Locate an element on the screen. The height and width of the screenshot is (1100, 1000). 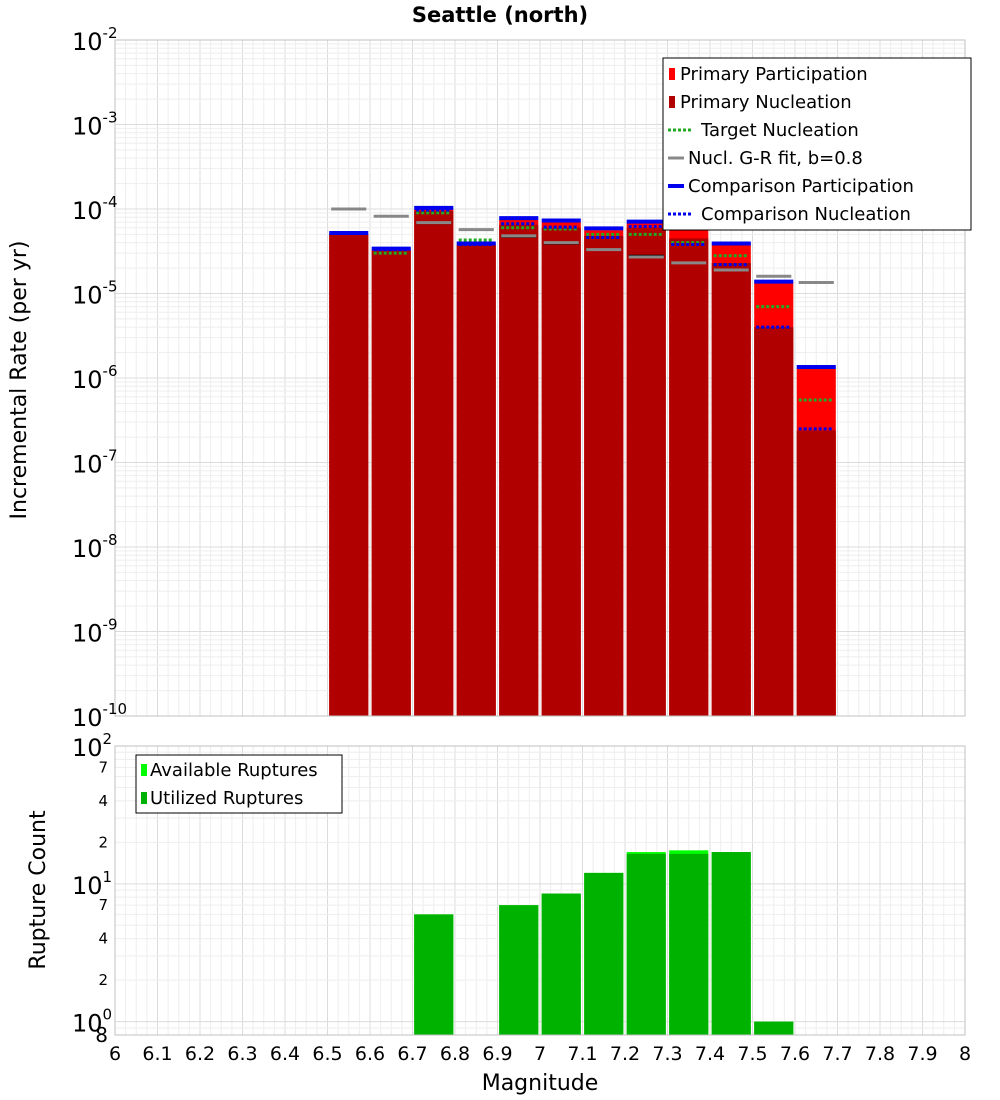
x-tick-label: 7.1 is located at coordinates (582, 1054).